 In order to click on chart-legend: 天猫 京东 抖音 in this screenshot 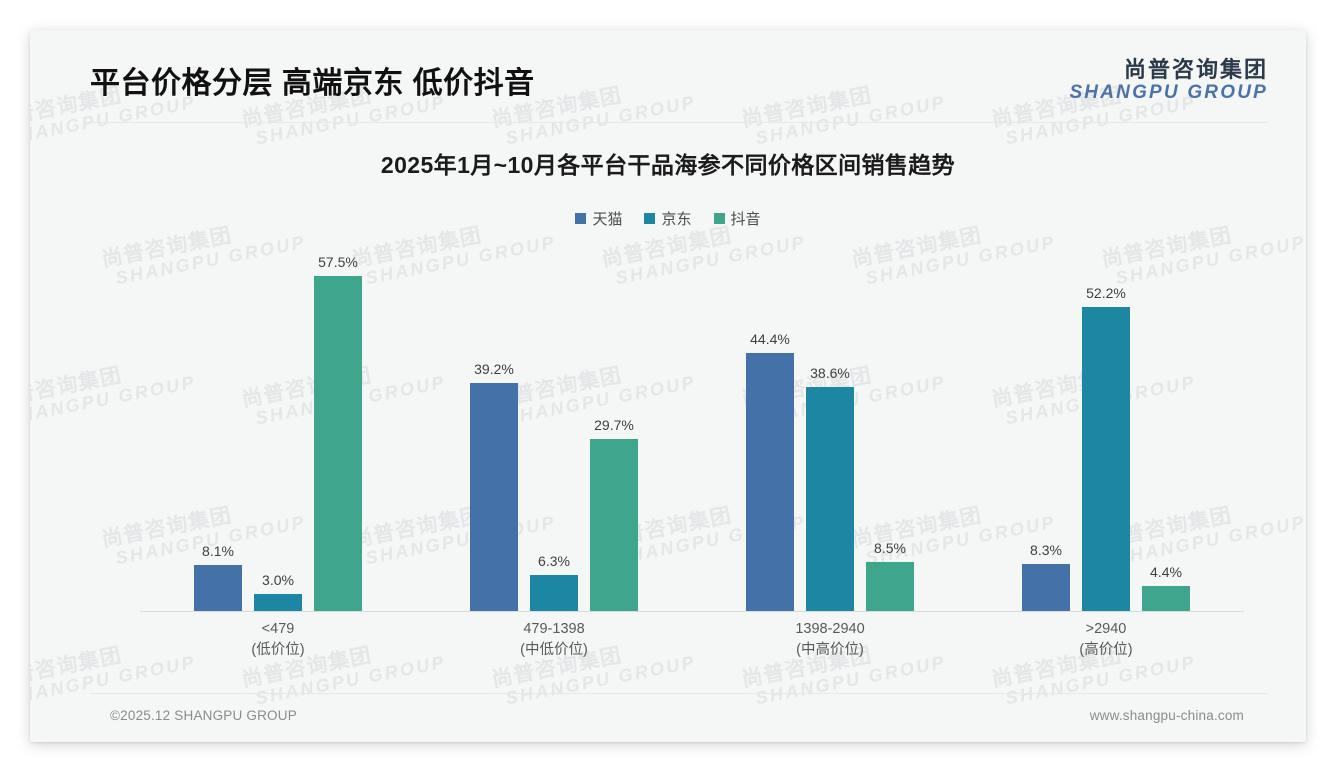, I will do `click(668, 218)`.